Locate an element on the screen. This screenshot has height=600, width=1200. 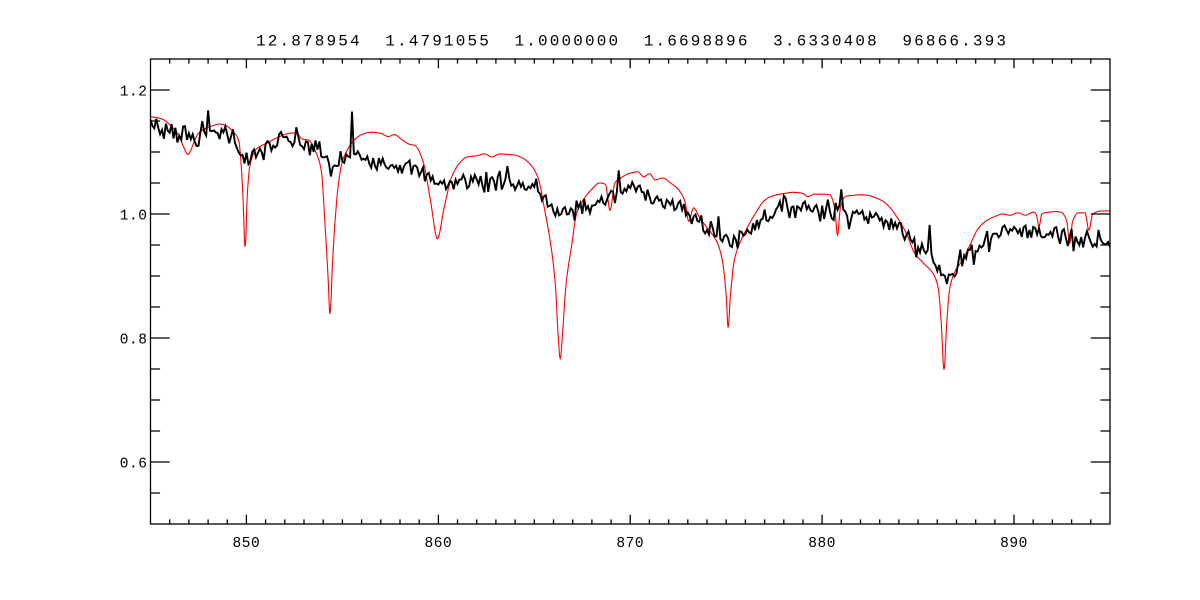
svg-text: 0.6 is located at coordinates (134, 465).